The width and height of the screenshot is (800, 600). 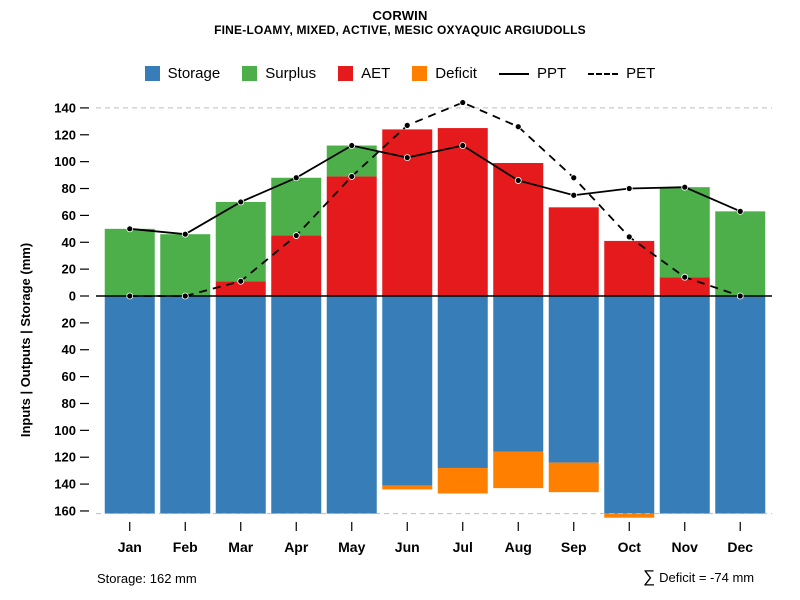 What do you see at coordinates (420, 73) in the screenshot?
I see `deficit-swatch` at bounding box center [420, 73].